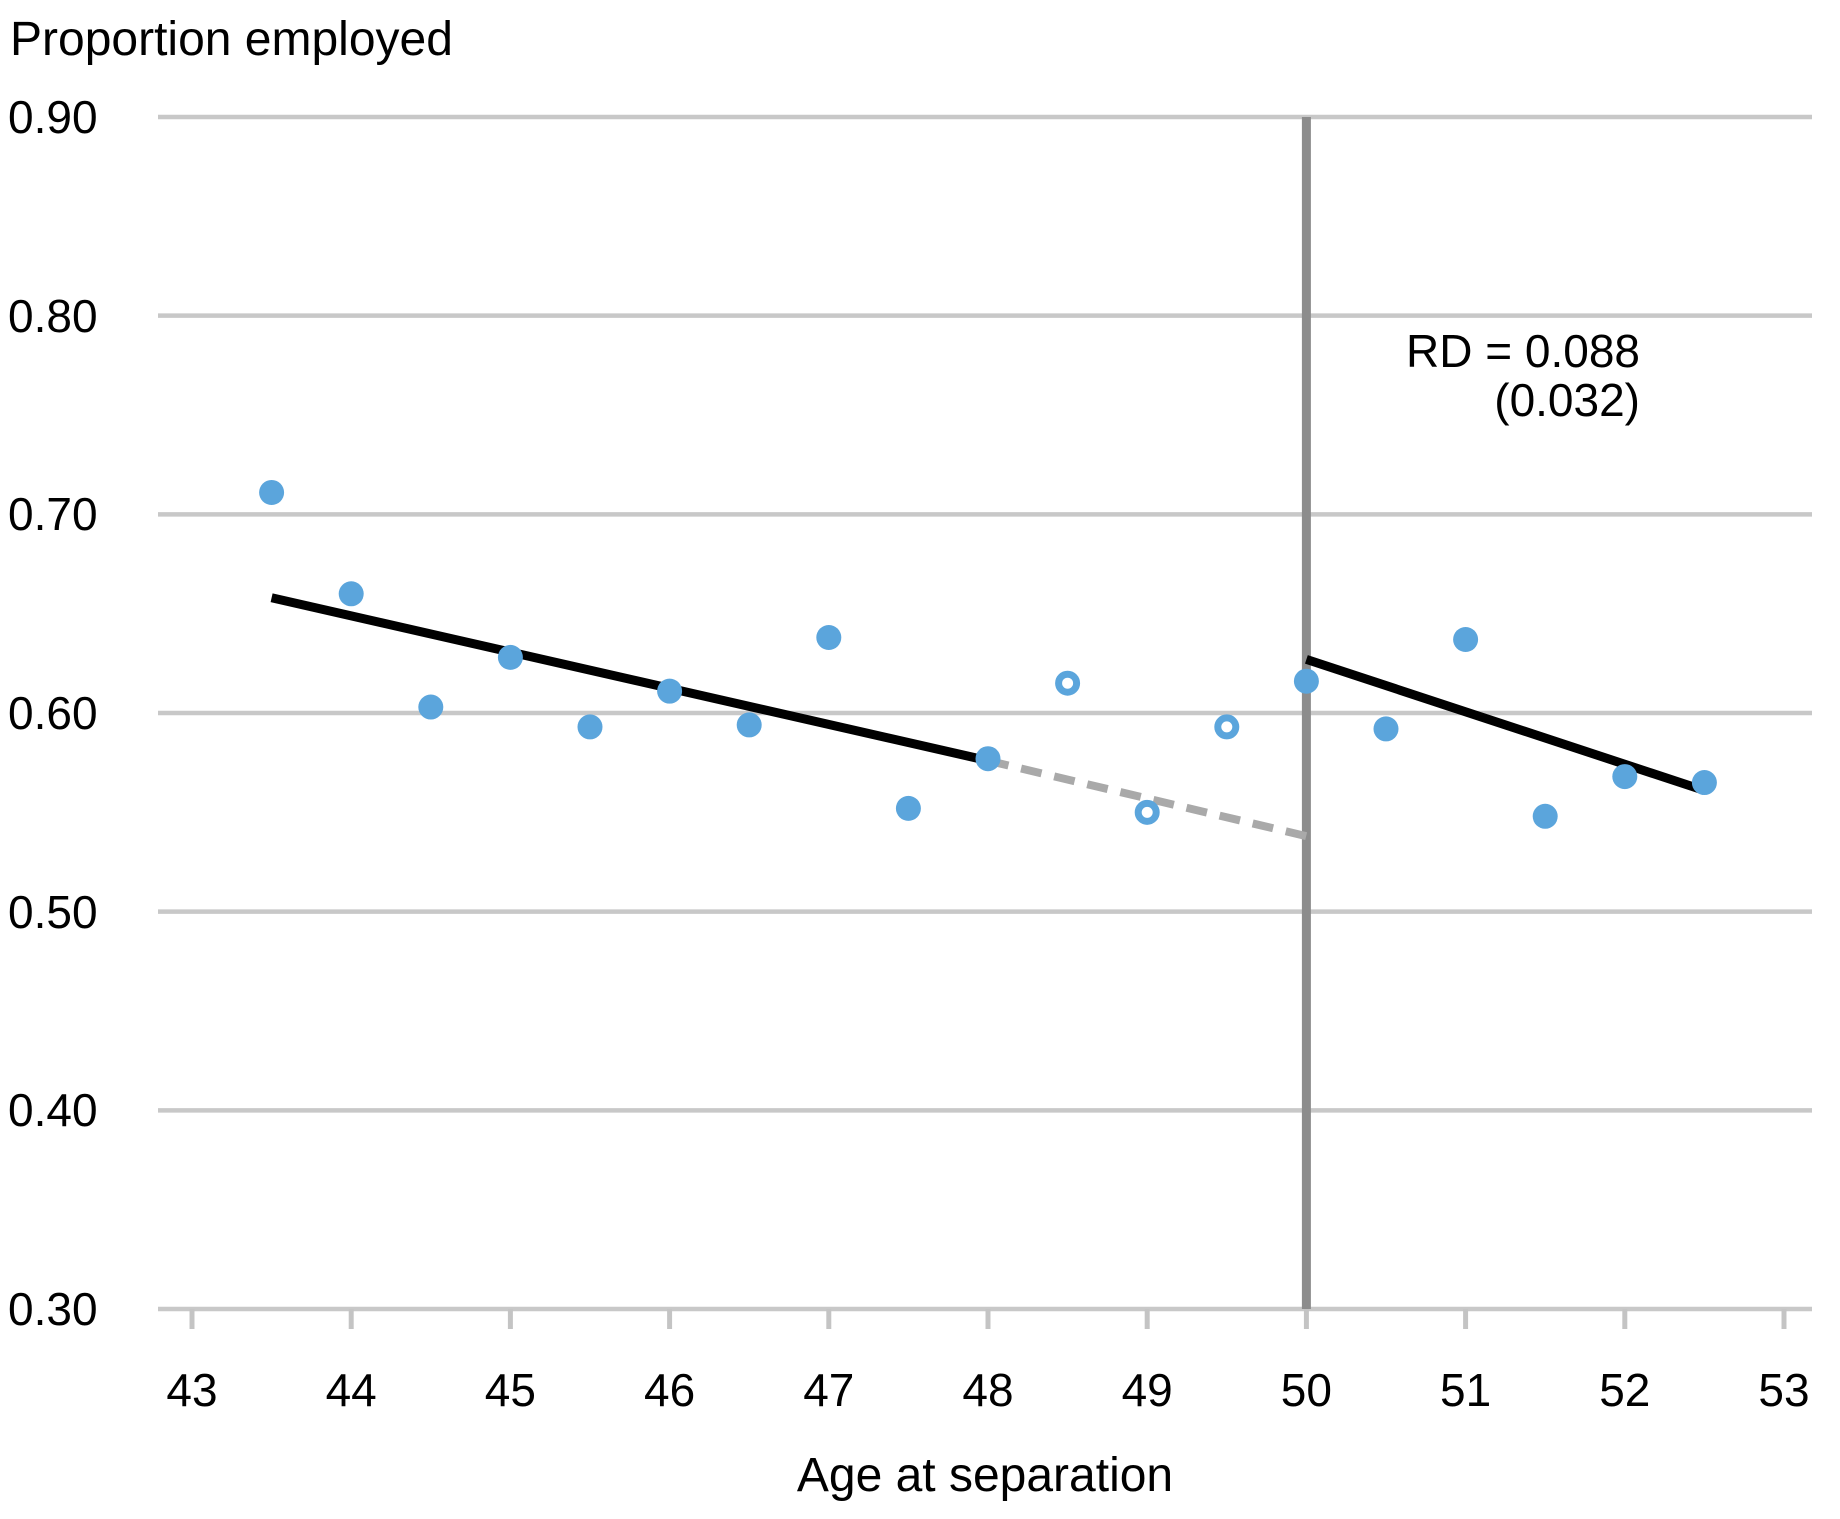 This screenshot has height=1519, width=1840. What do you see at coordinates (1505, 725) in the screenshot?
I see `right-fit-line` at bounding box center [1505, 725].